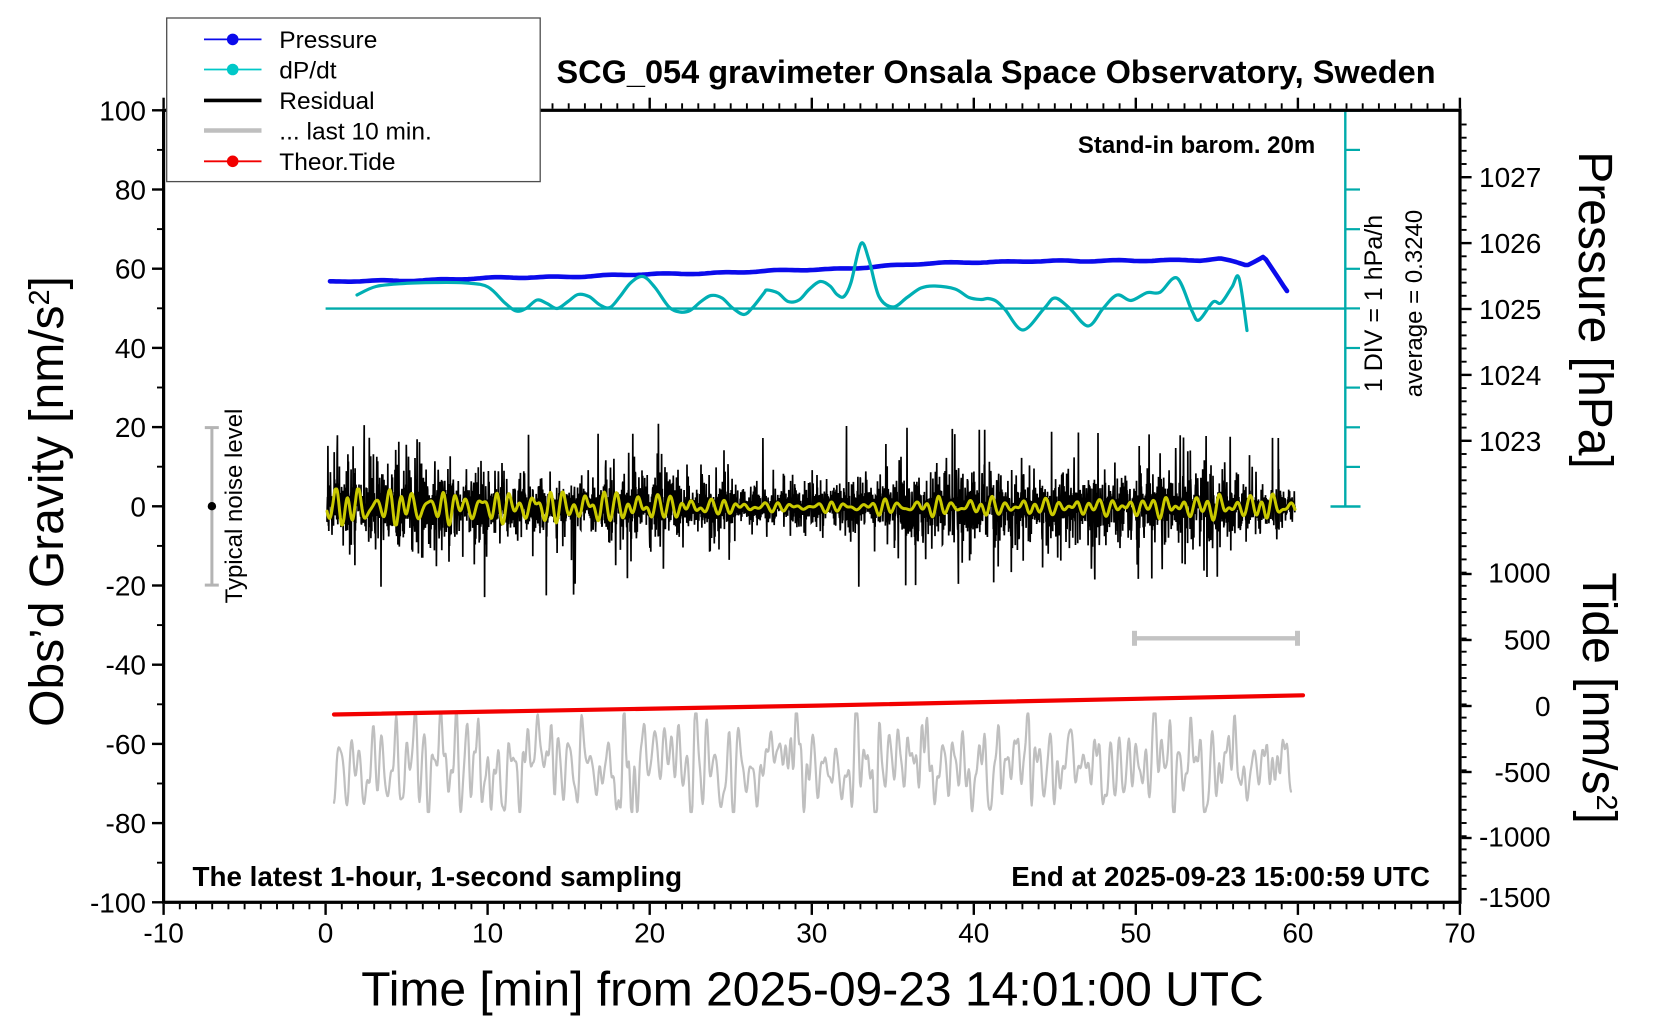 This screenshot has width=1660, height=1025. I want to click on svg-text: 70, so click(1459, 933).